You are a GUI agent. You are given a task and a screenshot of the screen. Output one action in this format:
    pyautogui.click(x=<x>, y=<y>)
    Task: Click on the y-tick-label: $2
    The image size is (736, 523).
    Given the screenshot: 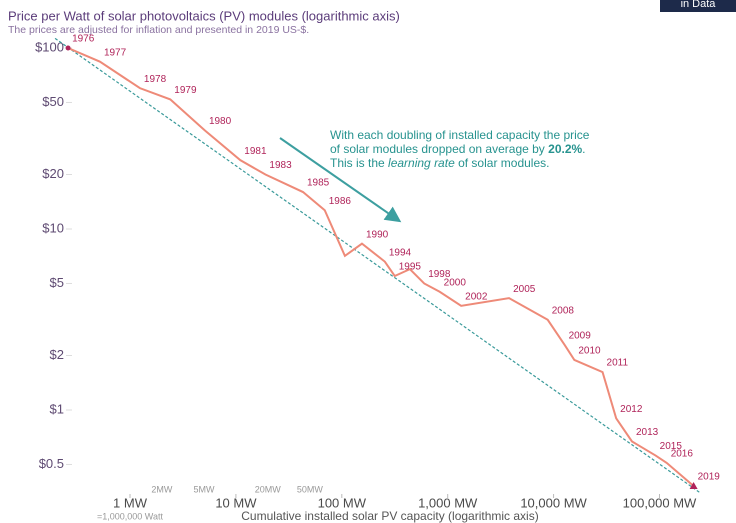 What is the action you would take?
    pyautogui.click(x=57, y=354)
    